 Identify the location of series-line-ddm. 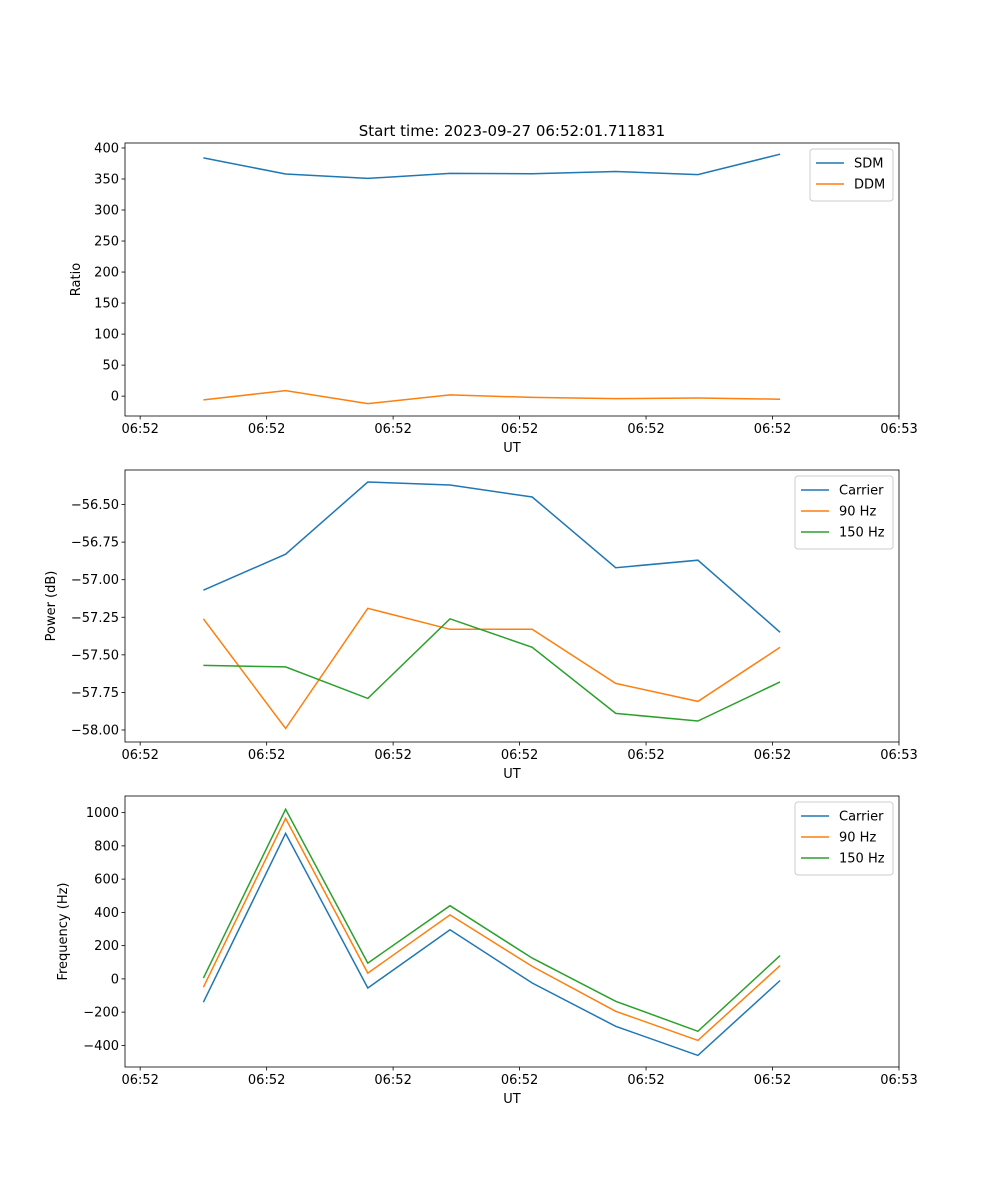
(492, 397).